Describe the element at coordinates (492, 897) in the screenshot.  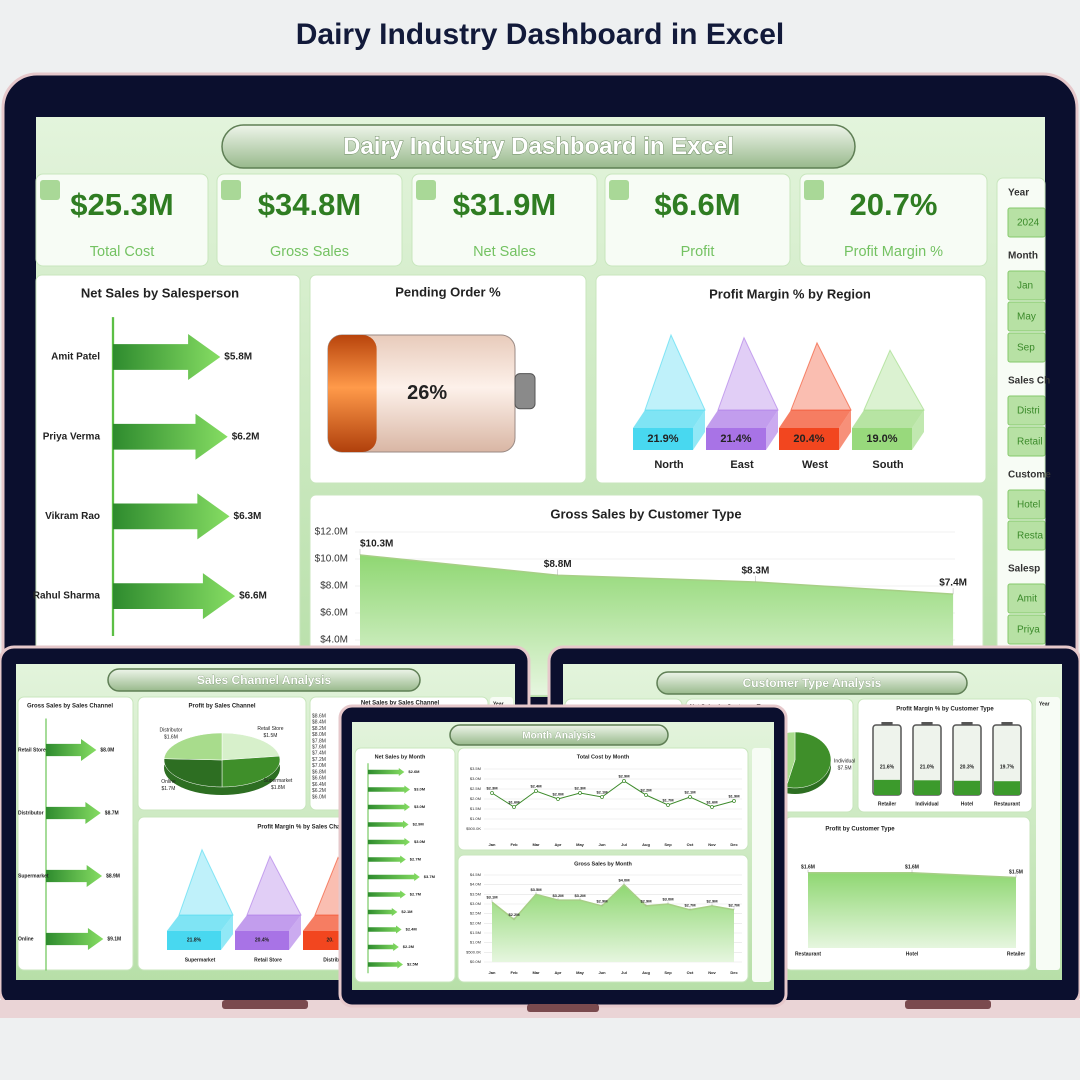
I see `data-label: $3.1M` at that location.